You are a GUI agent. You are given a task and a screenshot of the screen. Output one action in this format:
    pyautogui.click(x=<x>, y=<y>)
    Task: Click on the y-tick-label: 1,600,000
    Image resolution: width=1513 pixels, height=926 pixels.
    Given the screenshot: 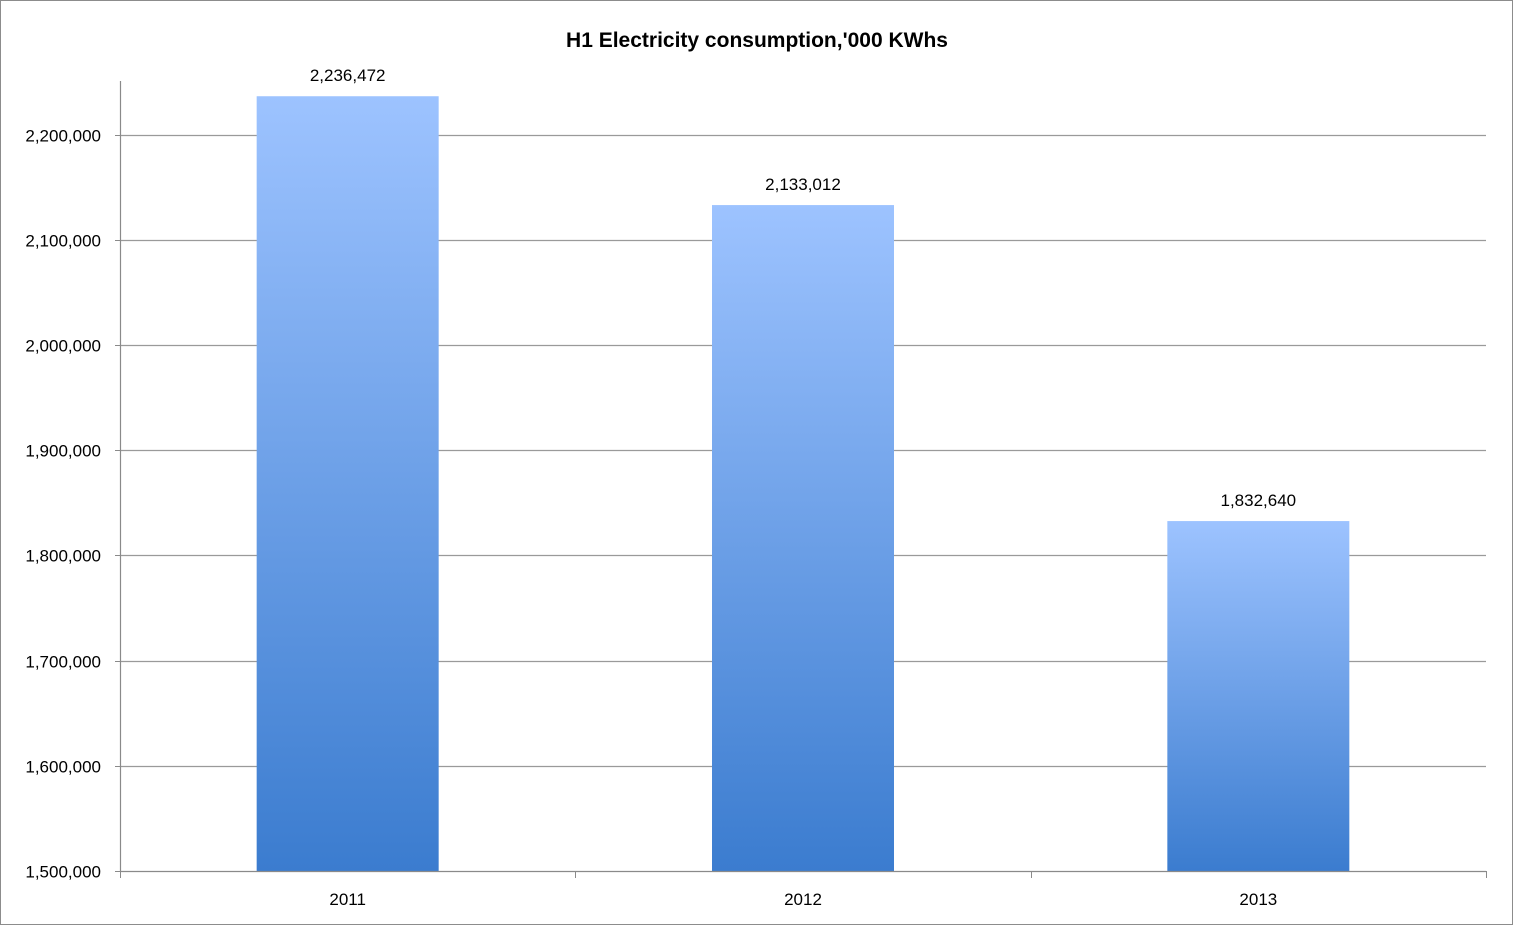 What is the action you would take?
    pyautogui.click(x=63, y=767)
    